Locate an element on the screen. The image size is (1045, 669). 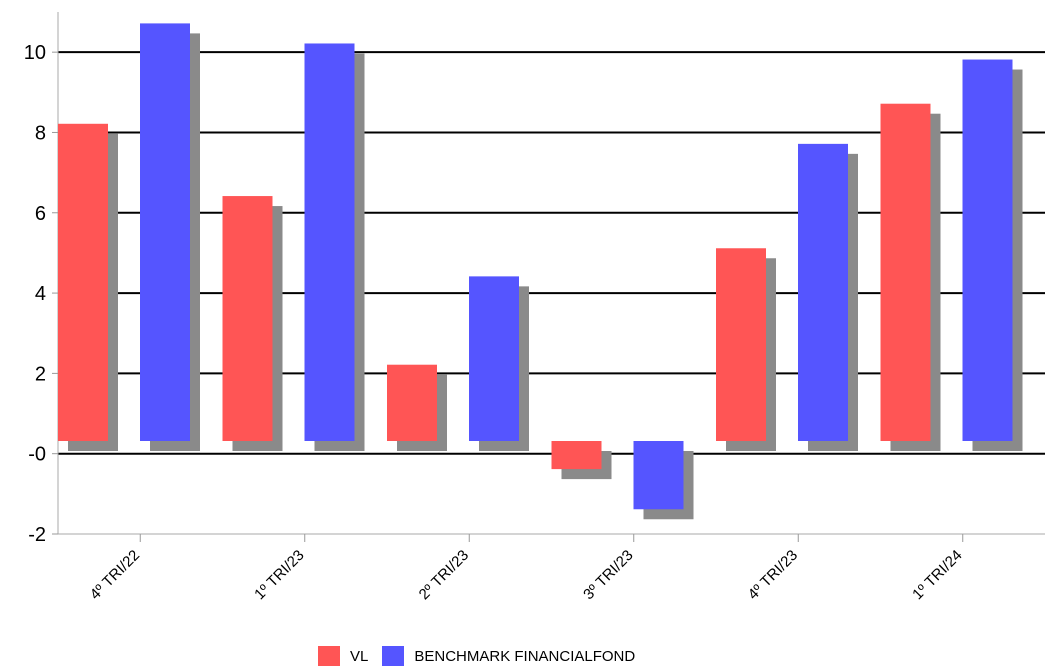
legend-item-benchmark: BENCHMARK FINANCIALFOND is located at coordinates (508, 656).